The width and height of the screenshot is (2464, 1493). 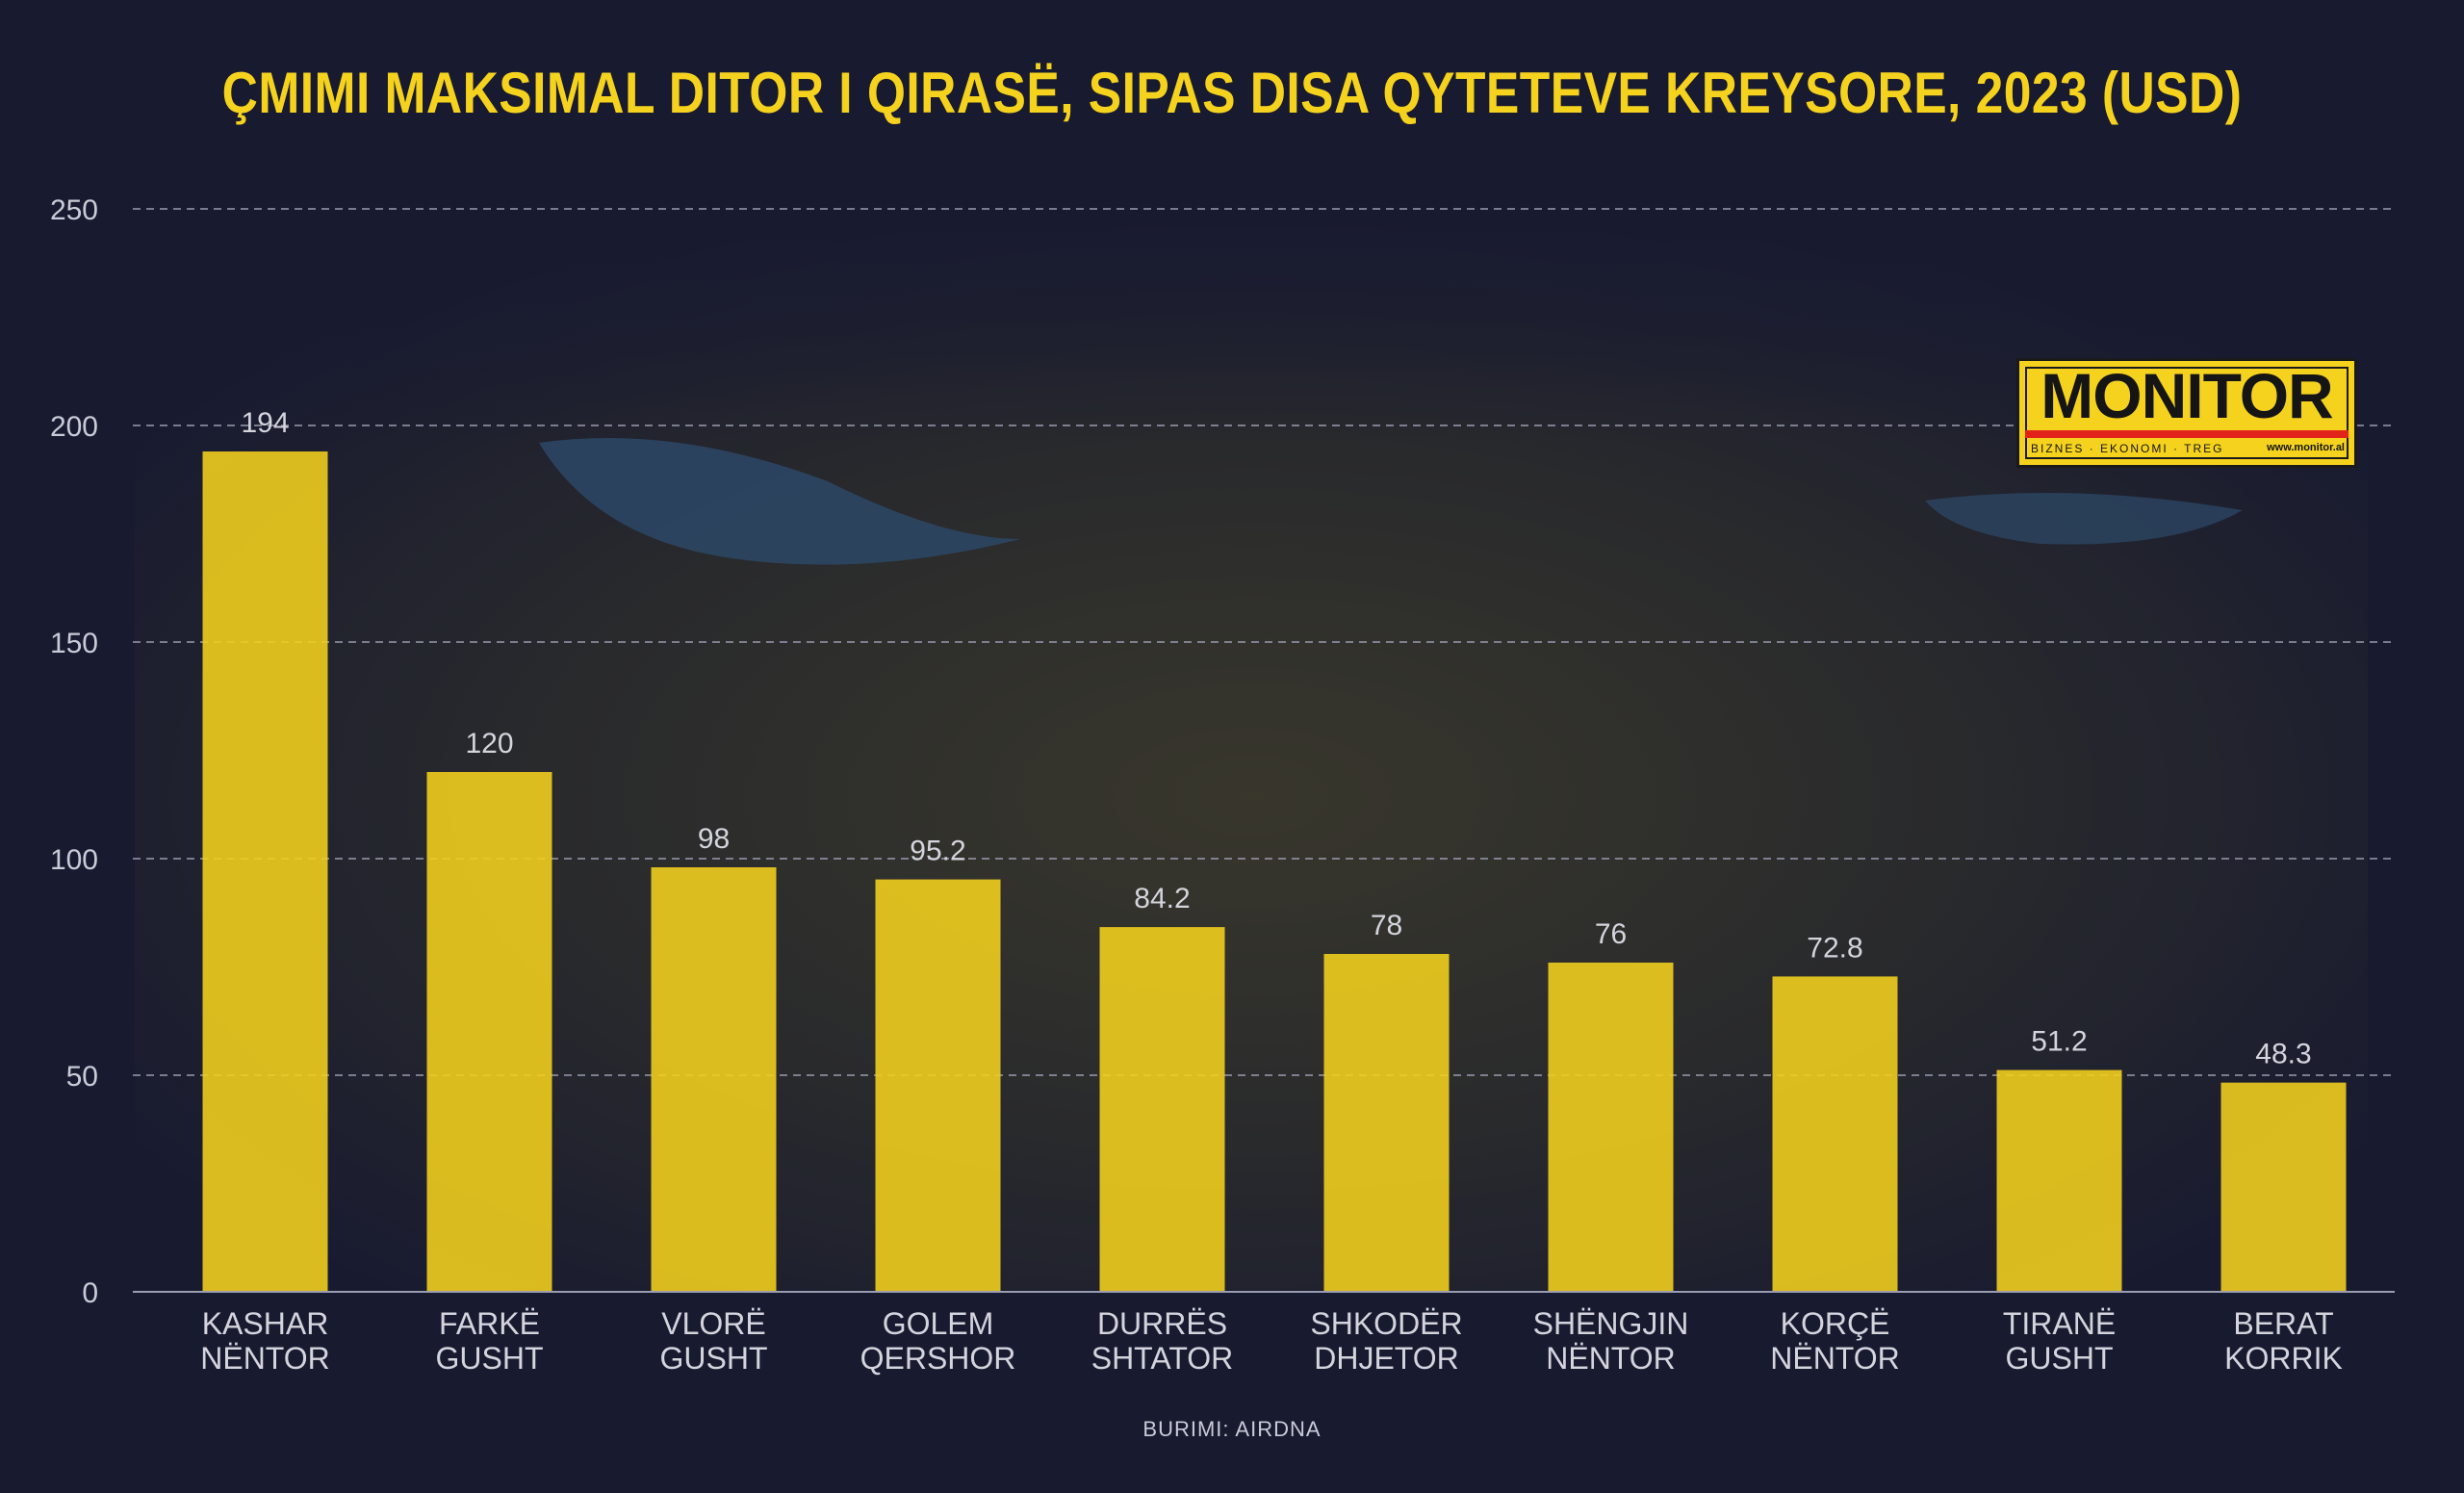 I want to click on y-tick-label: 250, so click(x=74, y=210).